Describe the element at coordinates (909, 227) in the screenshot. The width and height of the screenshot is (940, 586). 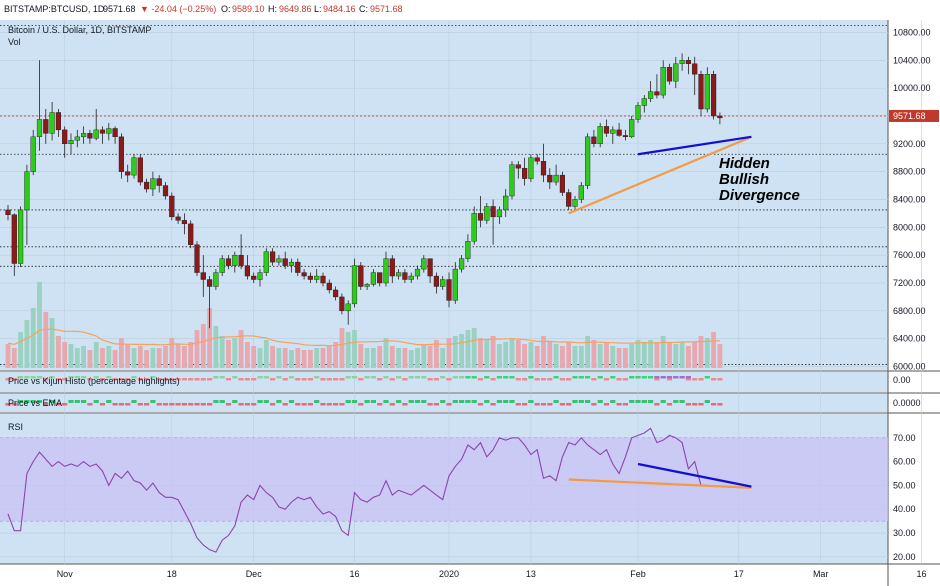
I see `price-axis-tick: 8000.00` at that location.